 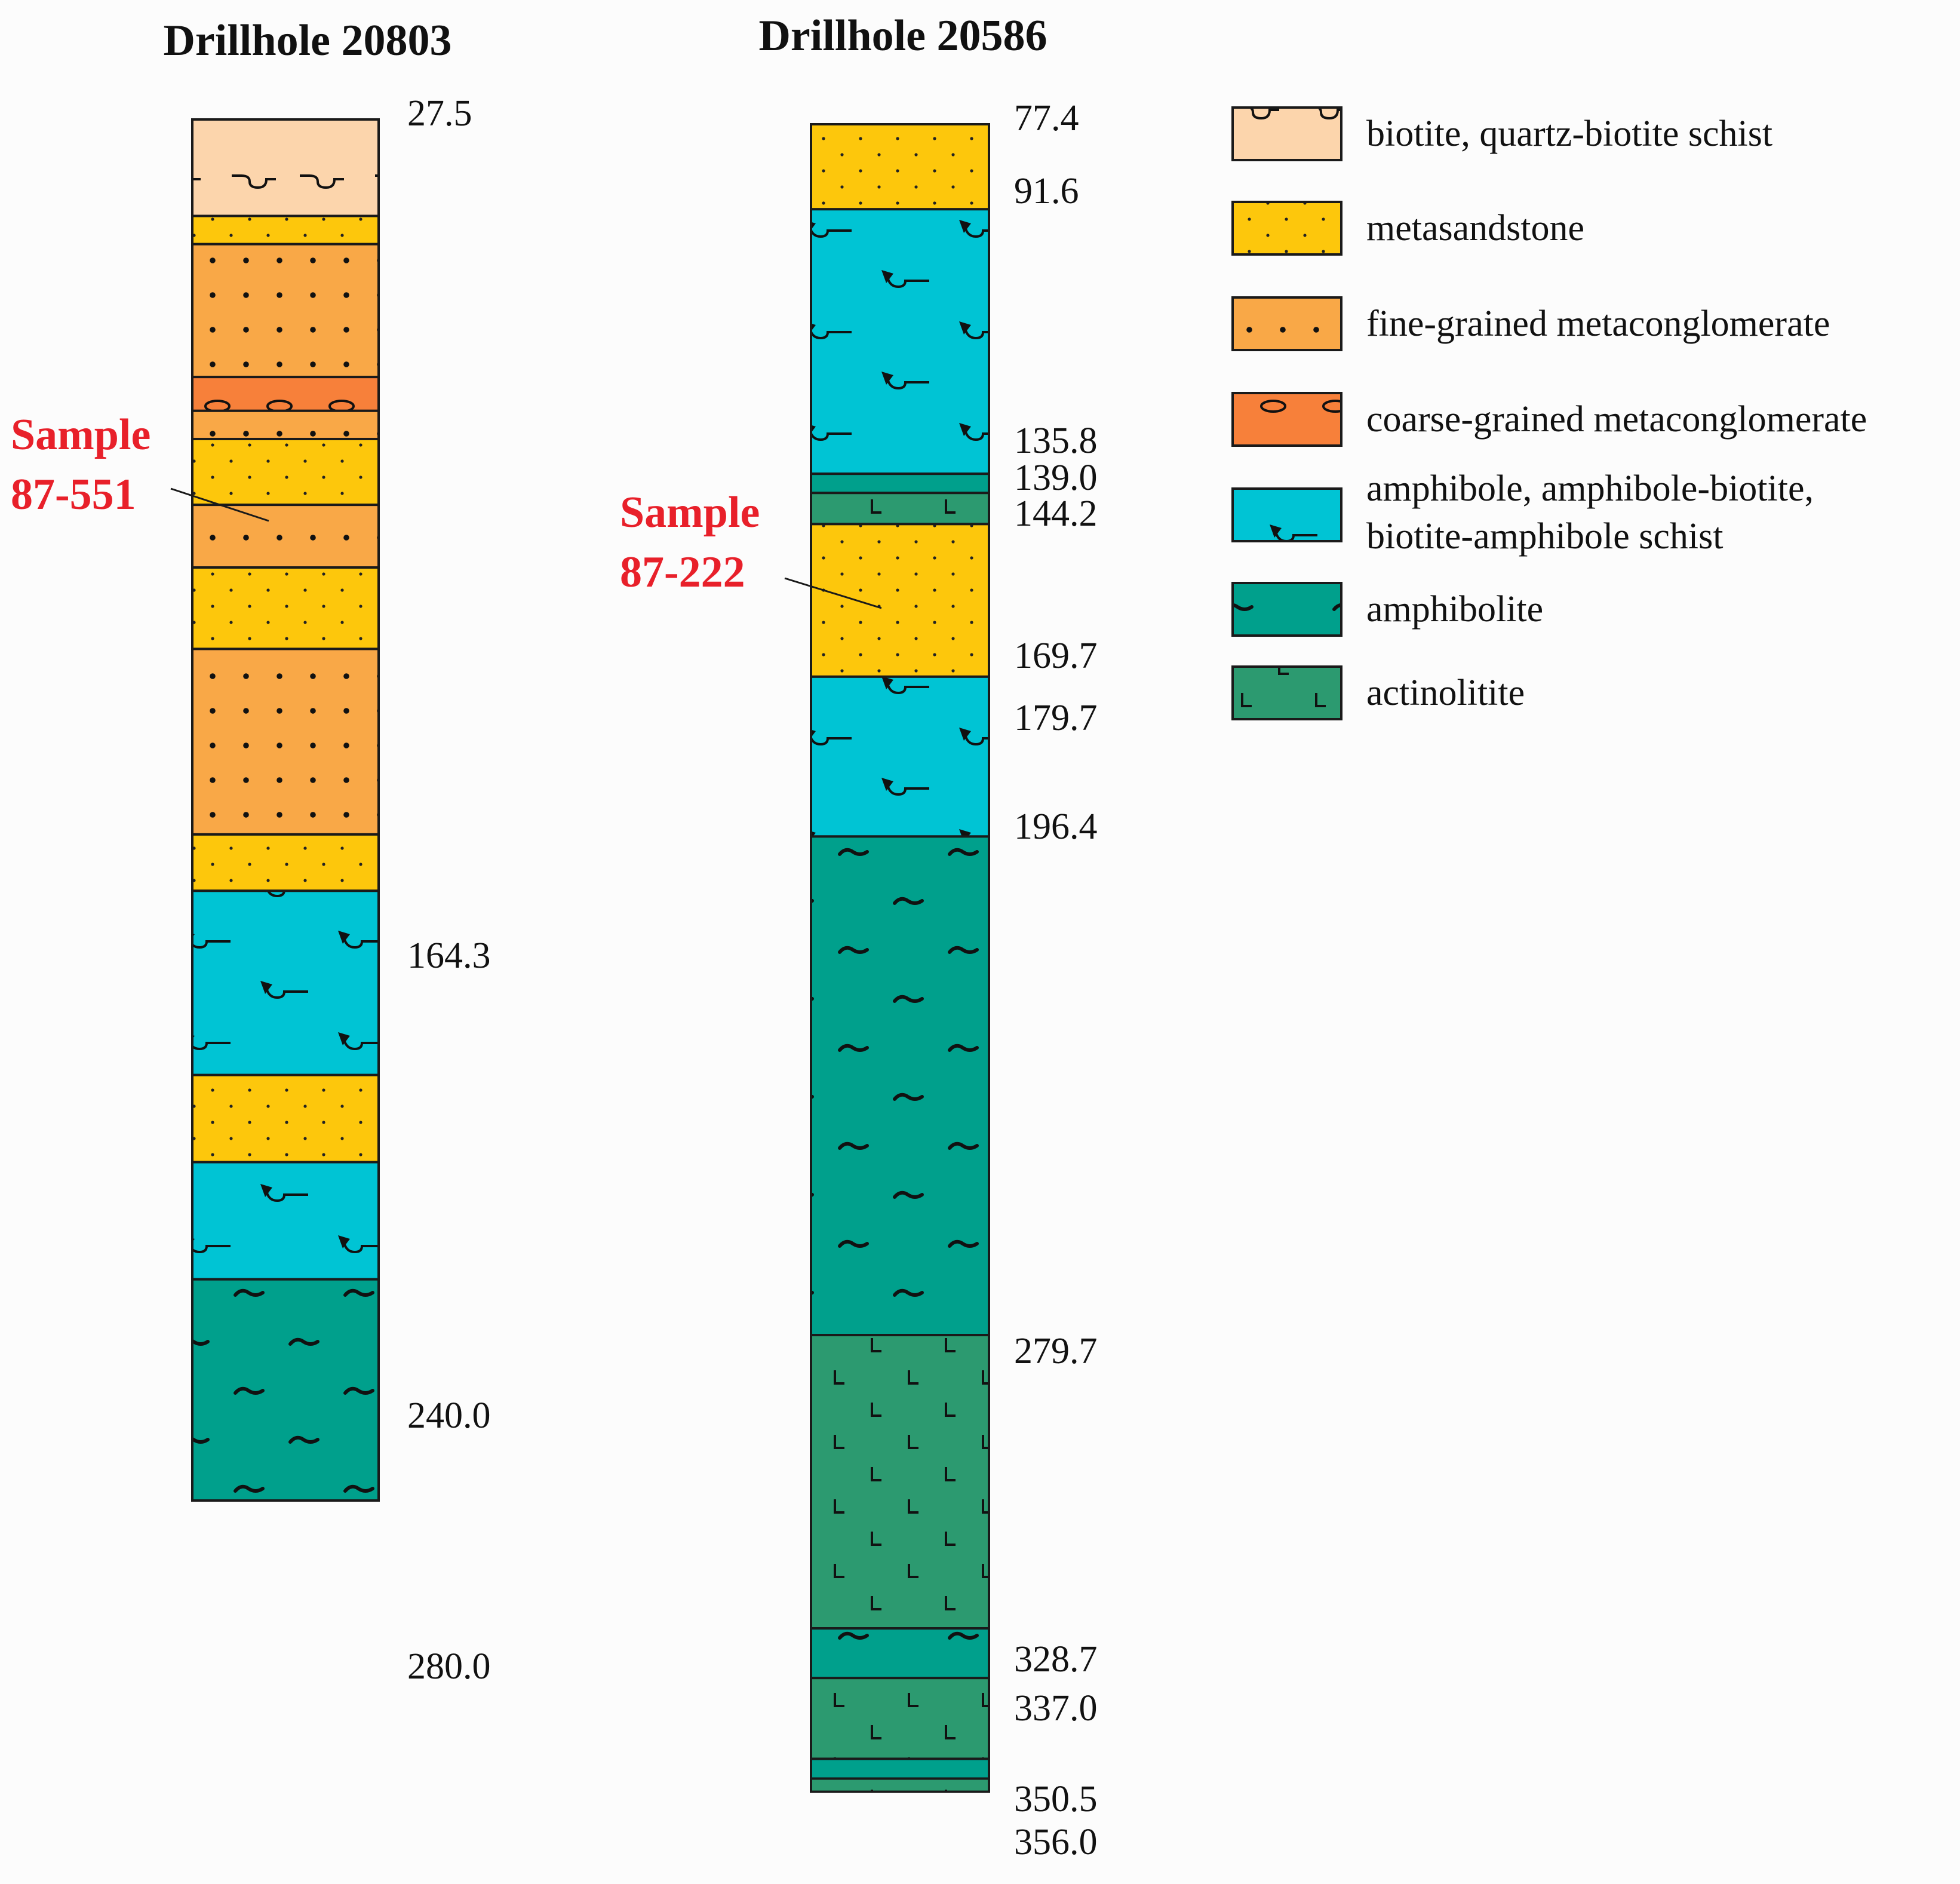 What do you see at coordinates (307, 40) in the screenshot?
I see `drillhole-title: Drillhole 20803` at bounding box center [307, 40].